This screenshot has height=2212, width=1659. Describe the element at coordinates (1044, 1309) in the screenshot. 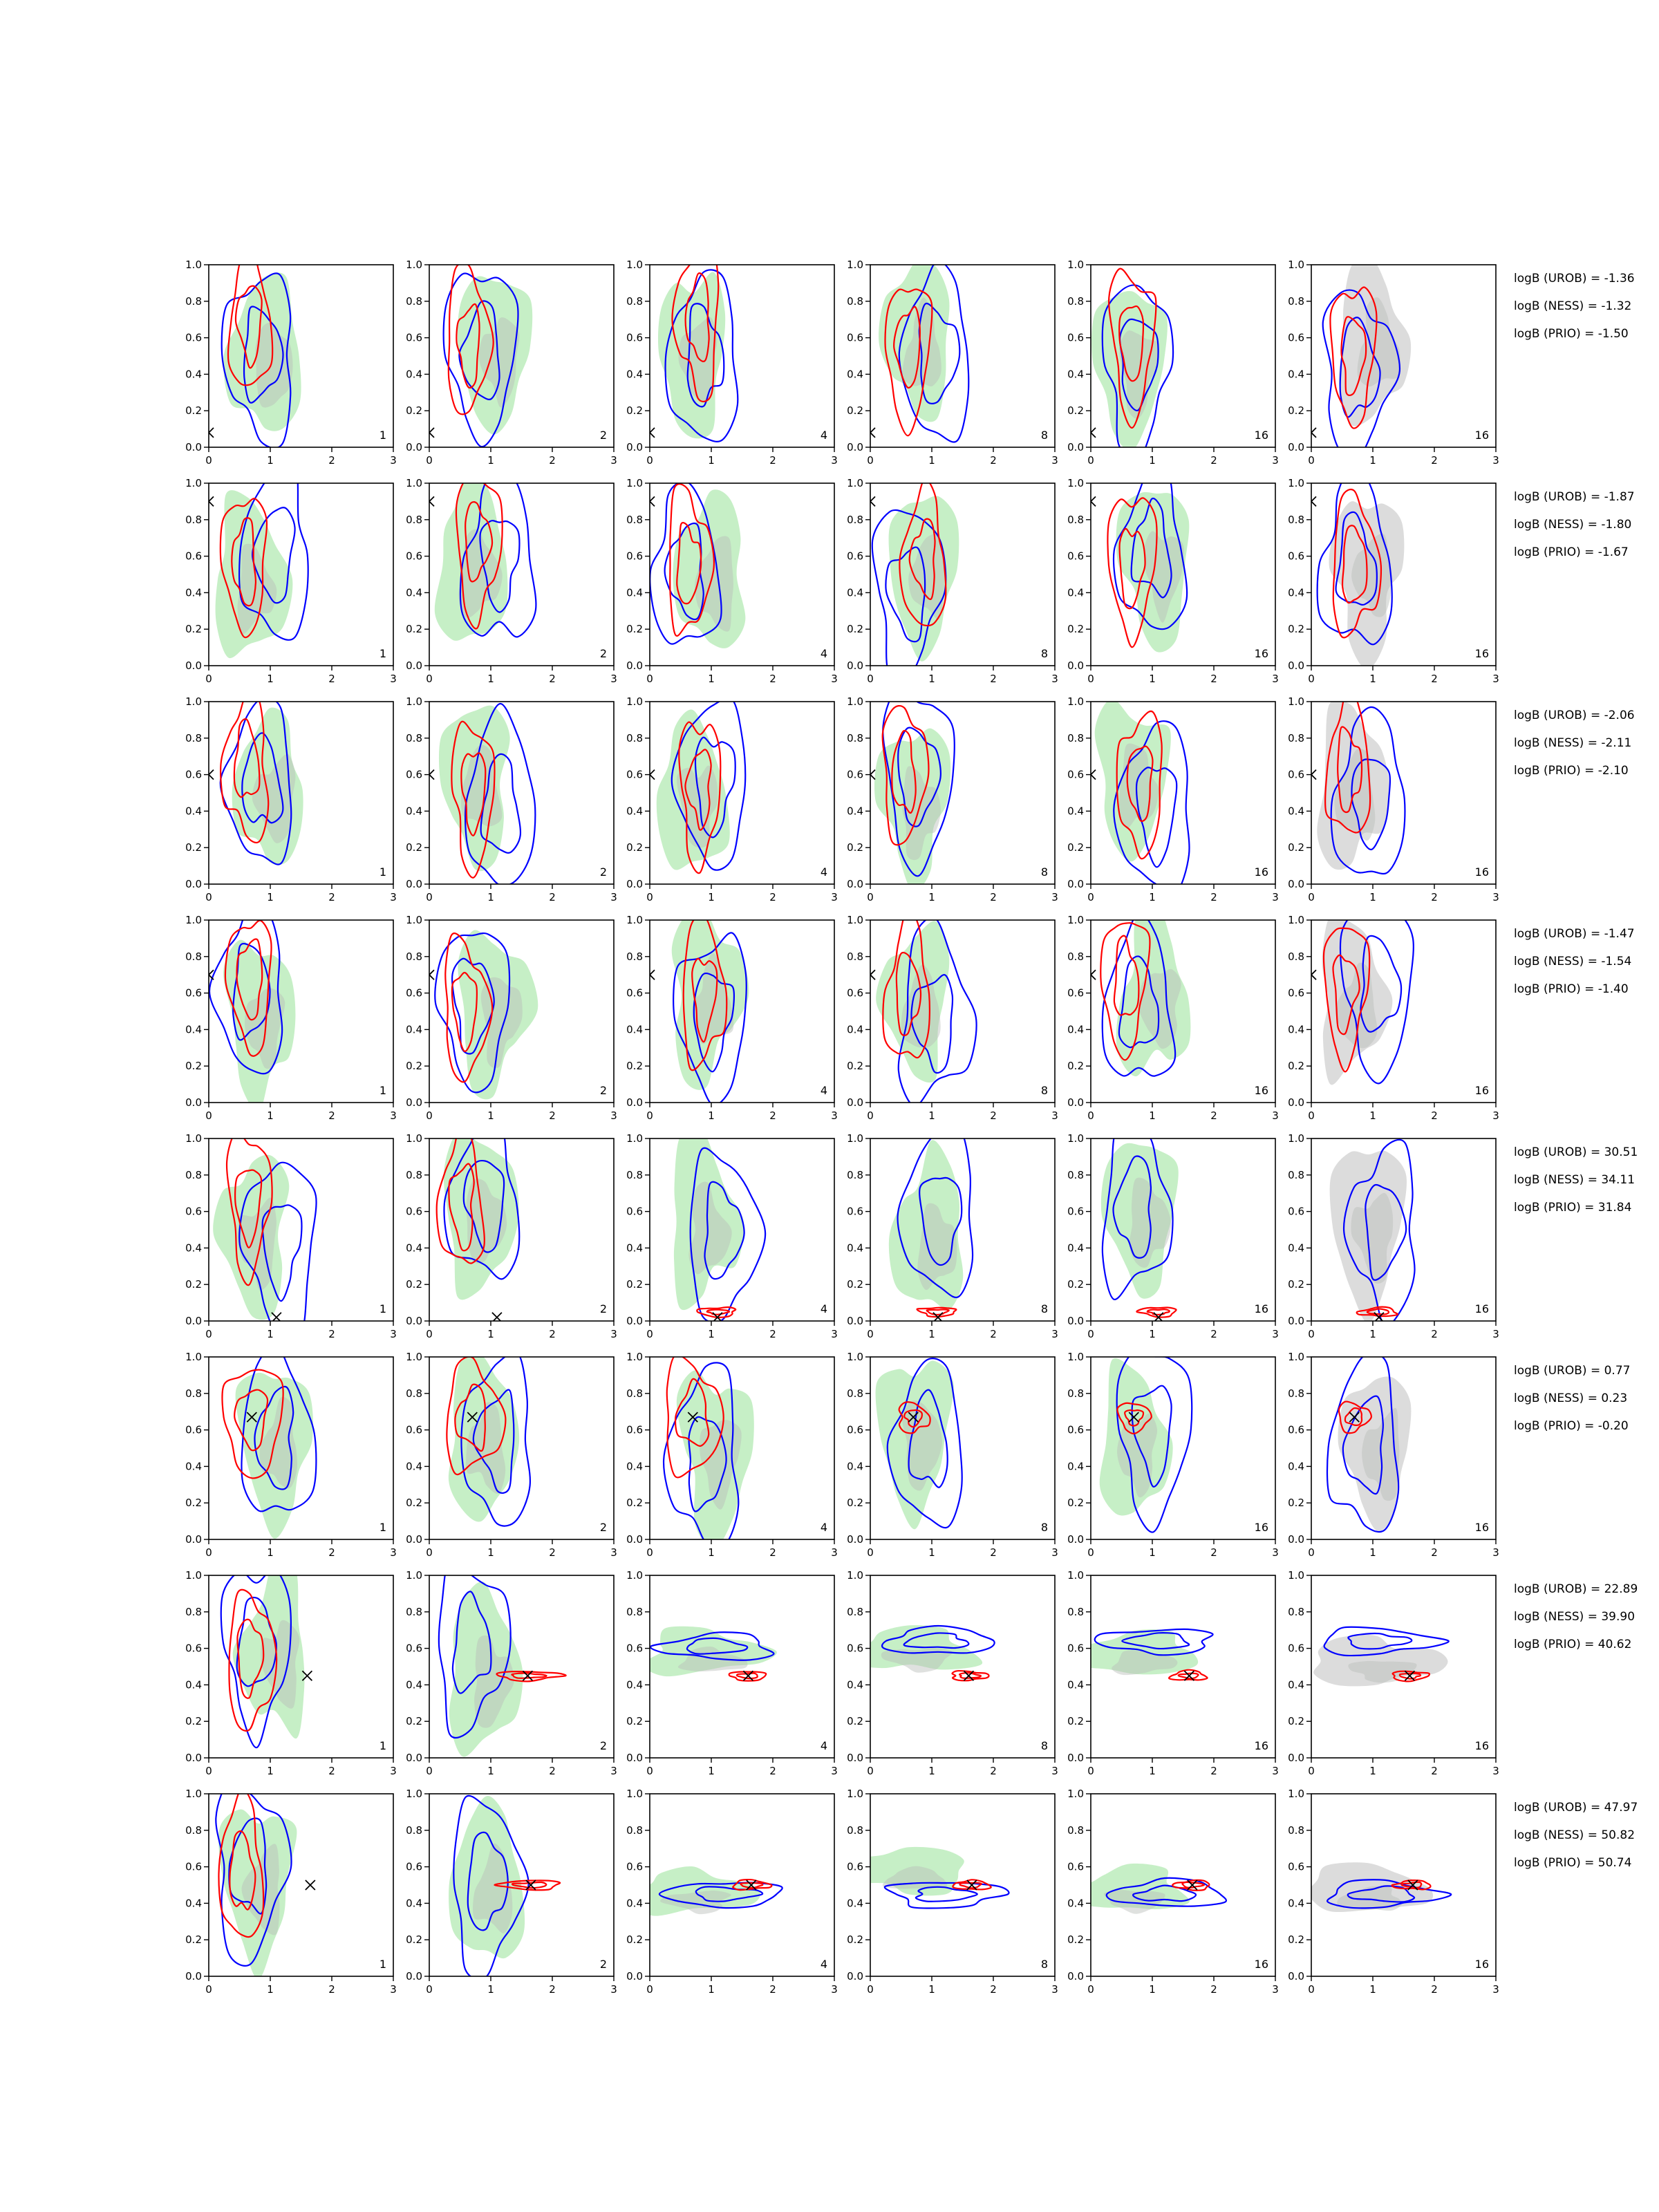

I see `panel-label: 8` at that location.